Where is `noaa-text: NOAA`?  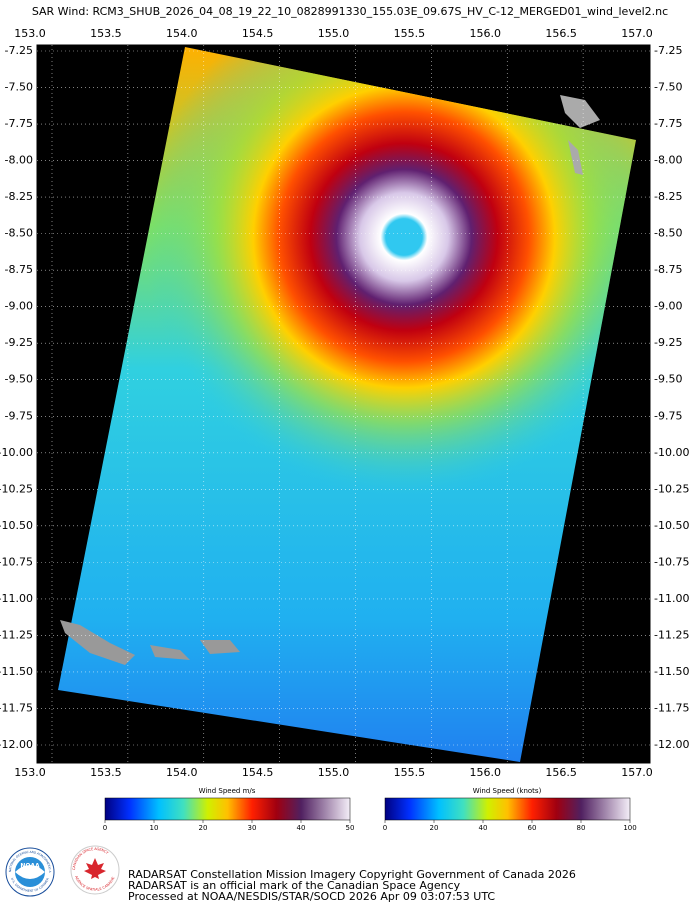
noaa-text: NOAA is located at coordinates (30, 866).